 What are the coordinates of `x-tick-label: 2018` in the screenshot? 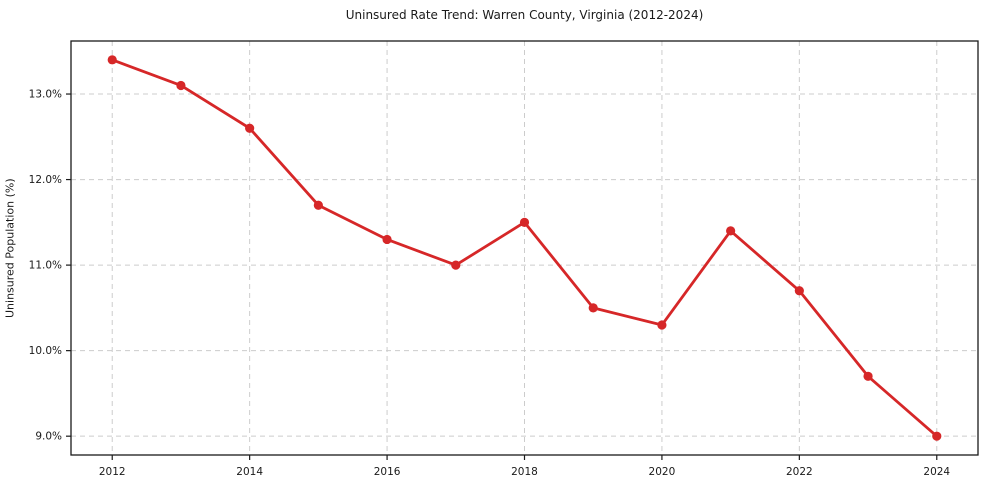 It's located at (524, 472).